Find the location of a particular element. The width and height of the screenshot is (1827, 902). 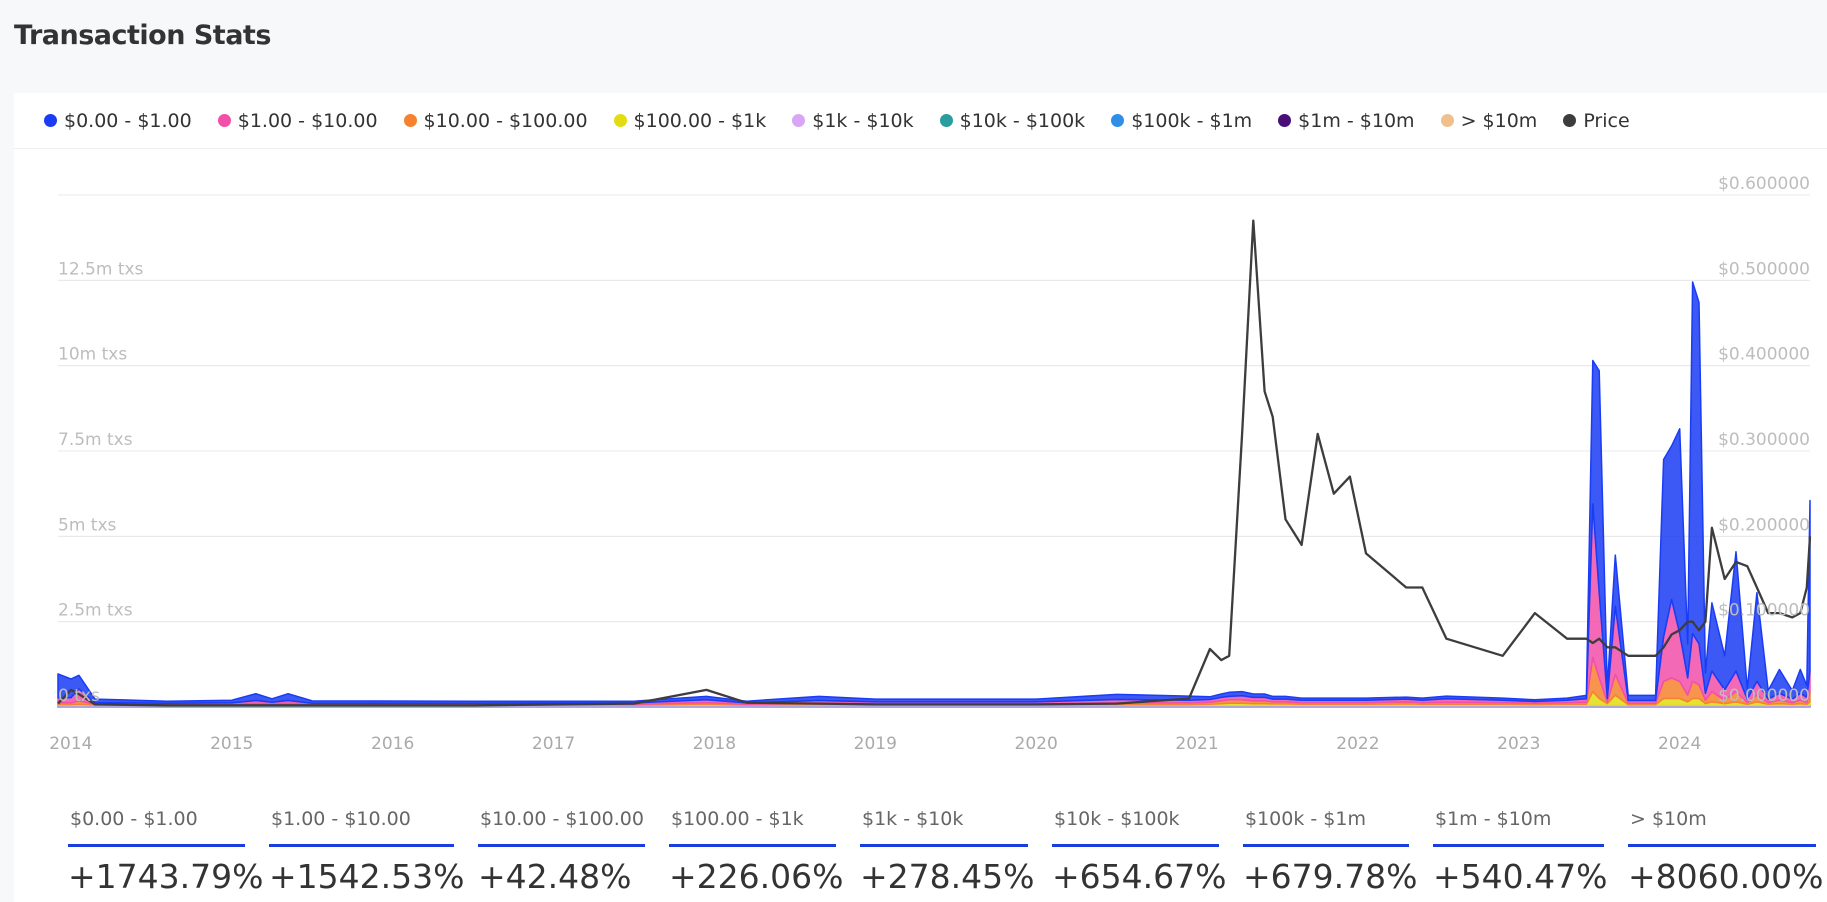

legend-item: $0.00 - $1.00 is located at coordinates (118, 121).